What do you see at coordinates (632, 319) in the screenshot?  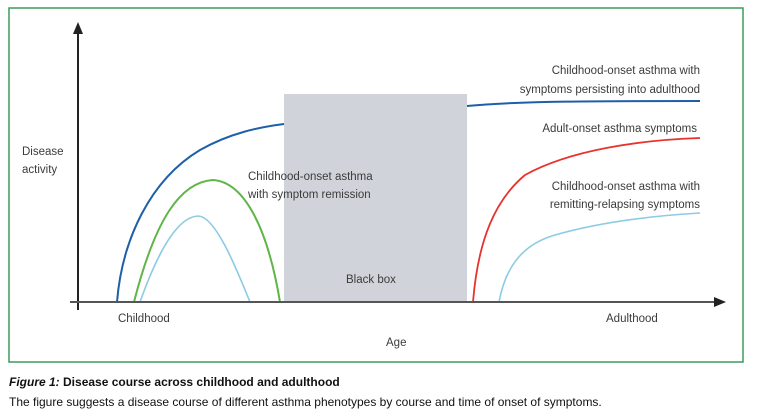 I see `x-end-label: Adulthood` at bounding box center [632, 319].